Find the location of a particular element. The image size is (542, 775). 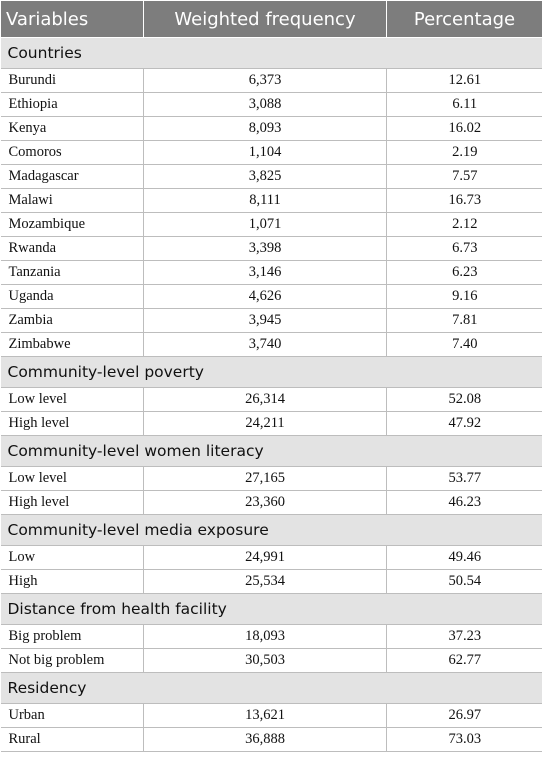

table-row: High level 23,360 46.23 is located at coordinates (271, 502).